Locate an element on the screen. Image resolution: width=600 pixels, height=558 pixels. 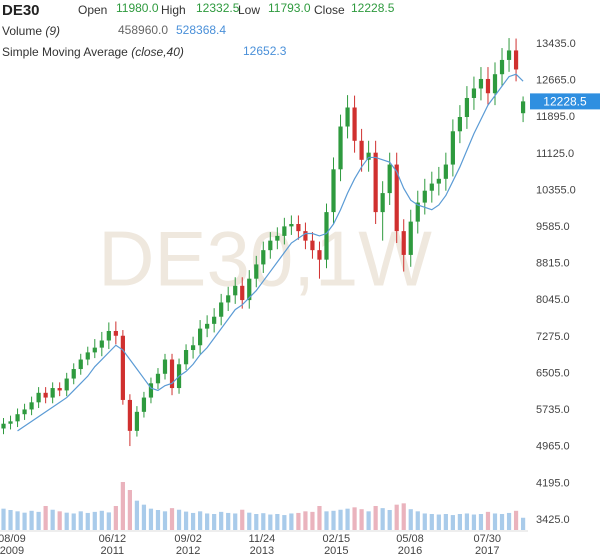
legend-label: Open is located at coordinates (92, 10).